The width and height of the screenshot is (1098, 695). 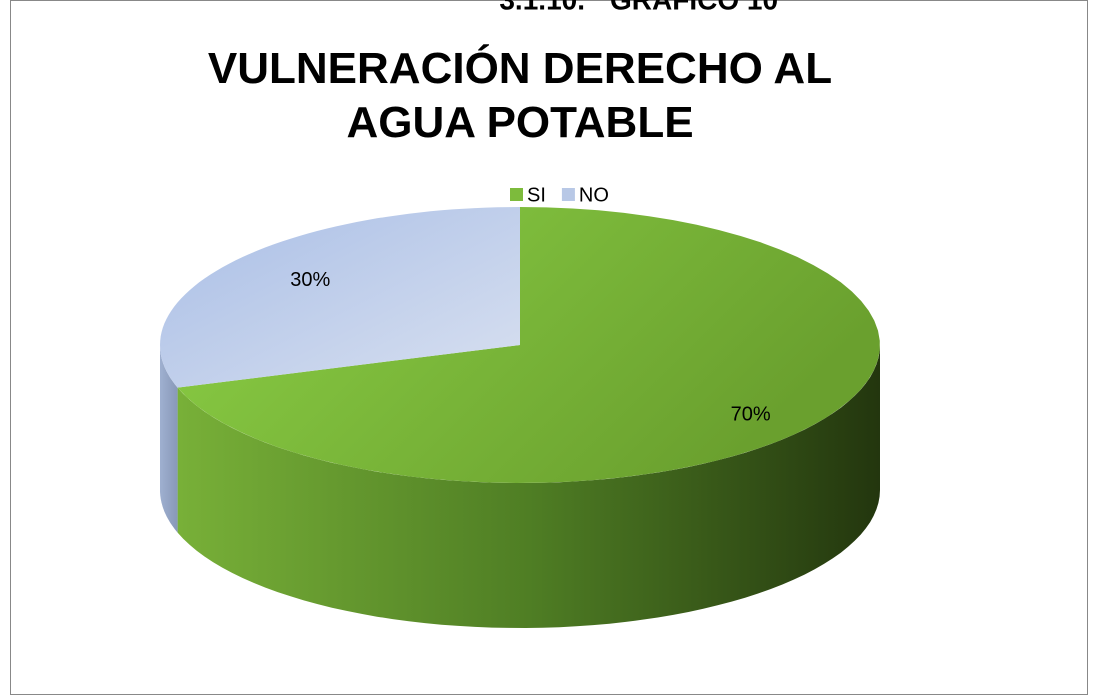 I want to click on slice-side, so click(x=169, y=439).